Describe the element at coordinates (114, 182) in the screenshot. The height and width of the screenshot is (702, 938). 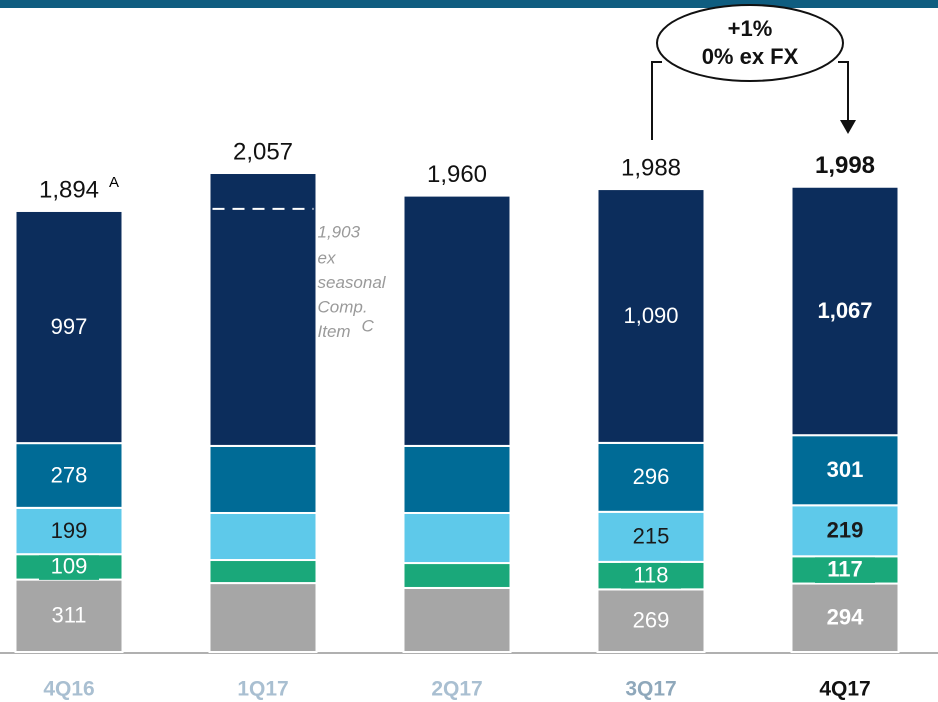
I see `total-superscript: A` at that location.